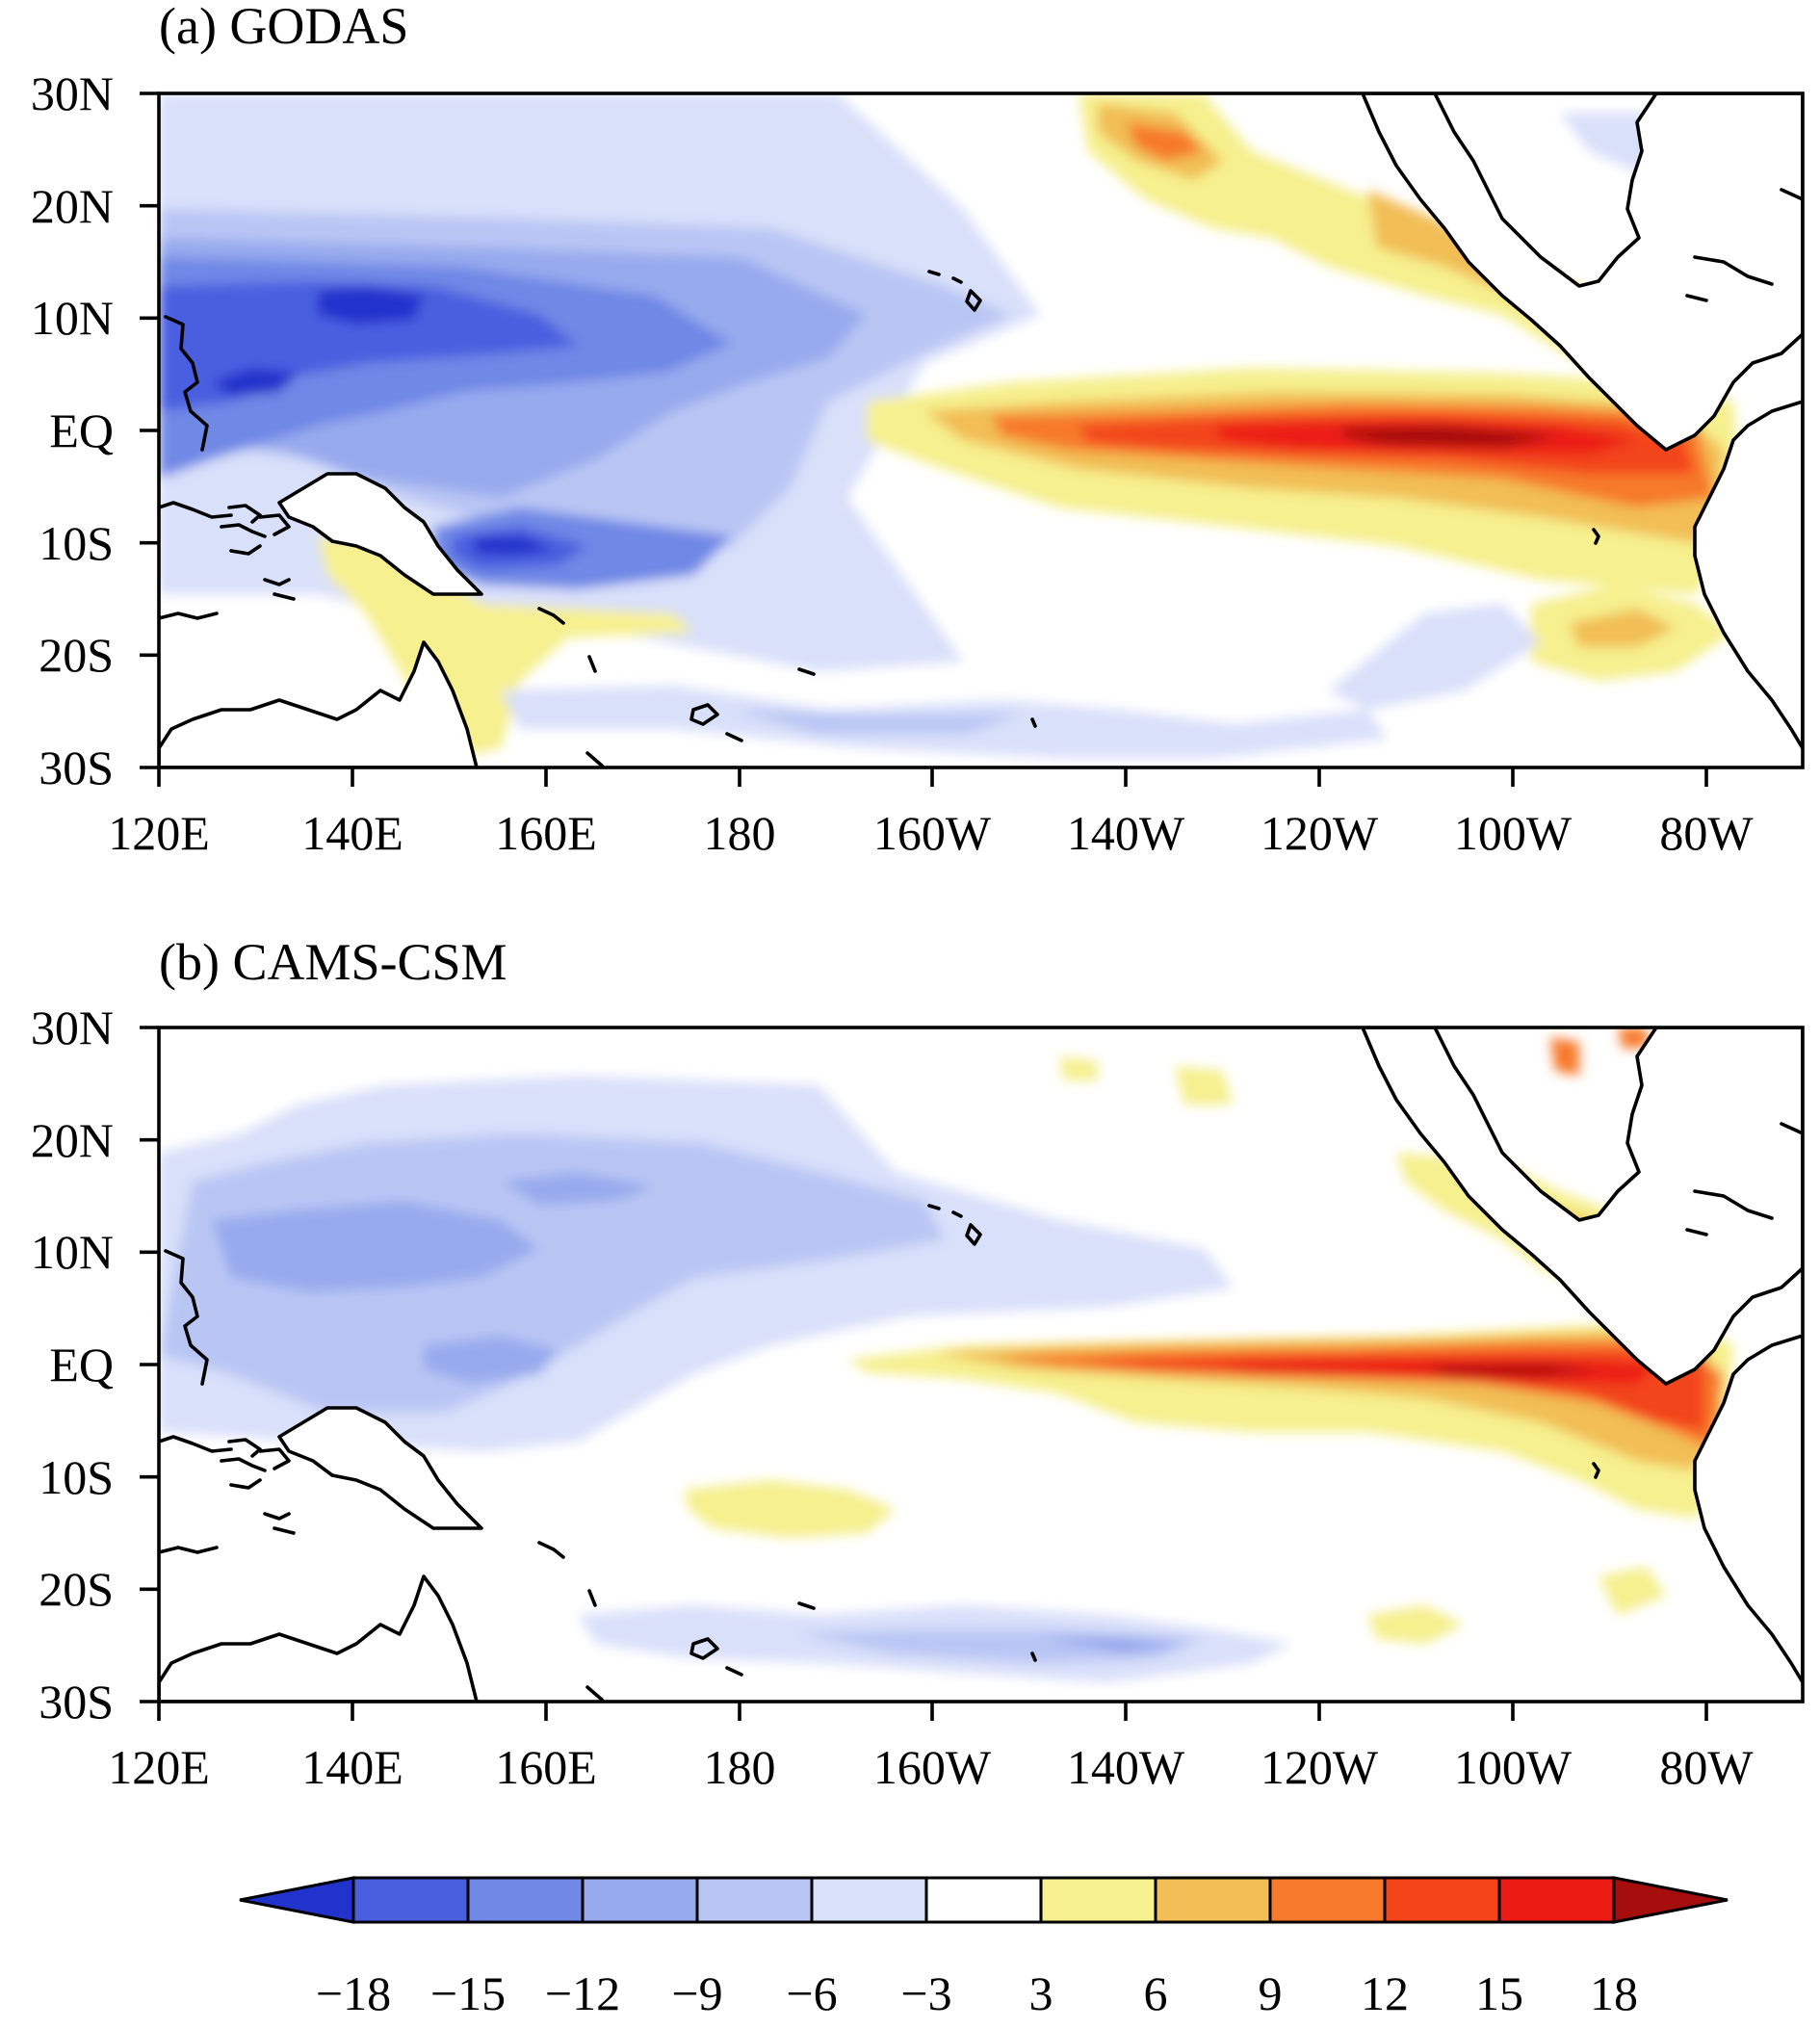 The height and width of the screenshot is (2029, 1820). What do you see at coordinates (297, 1900) in the screenshot?
I see `colorbar-arrow-low` at bounding box center [297, 1900].